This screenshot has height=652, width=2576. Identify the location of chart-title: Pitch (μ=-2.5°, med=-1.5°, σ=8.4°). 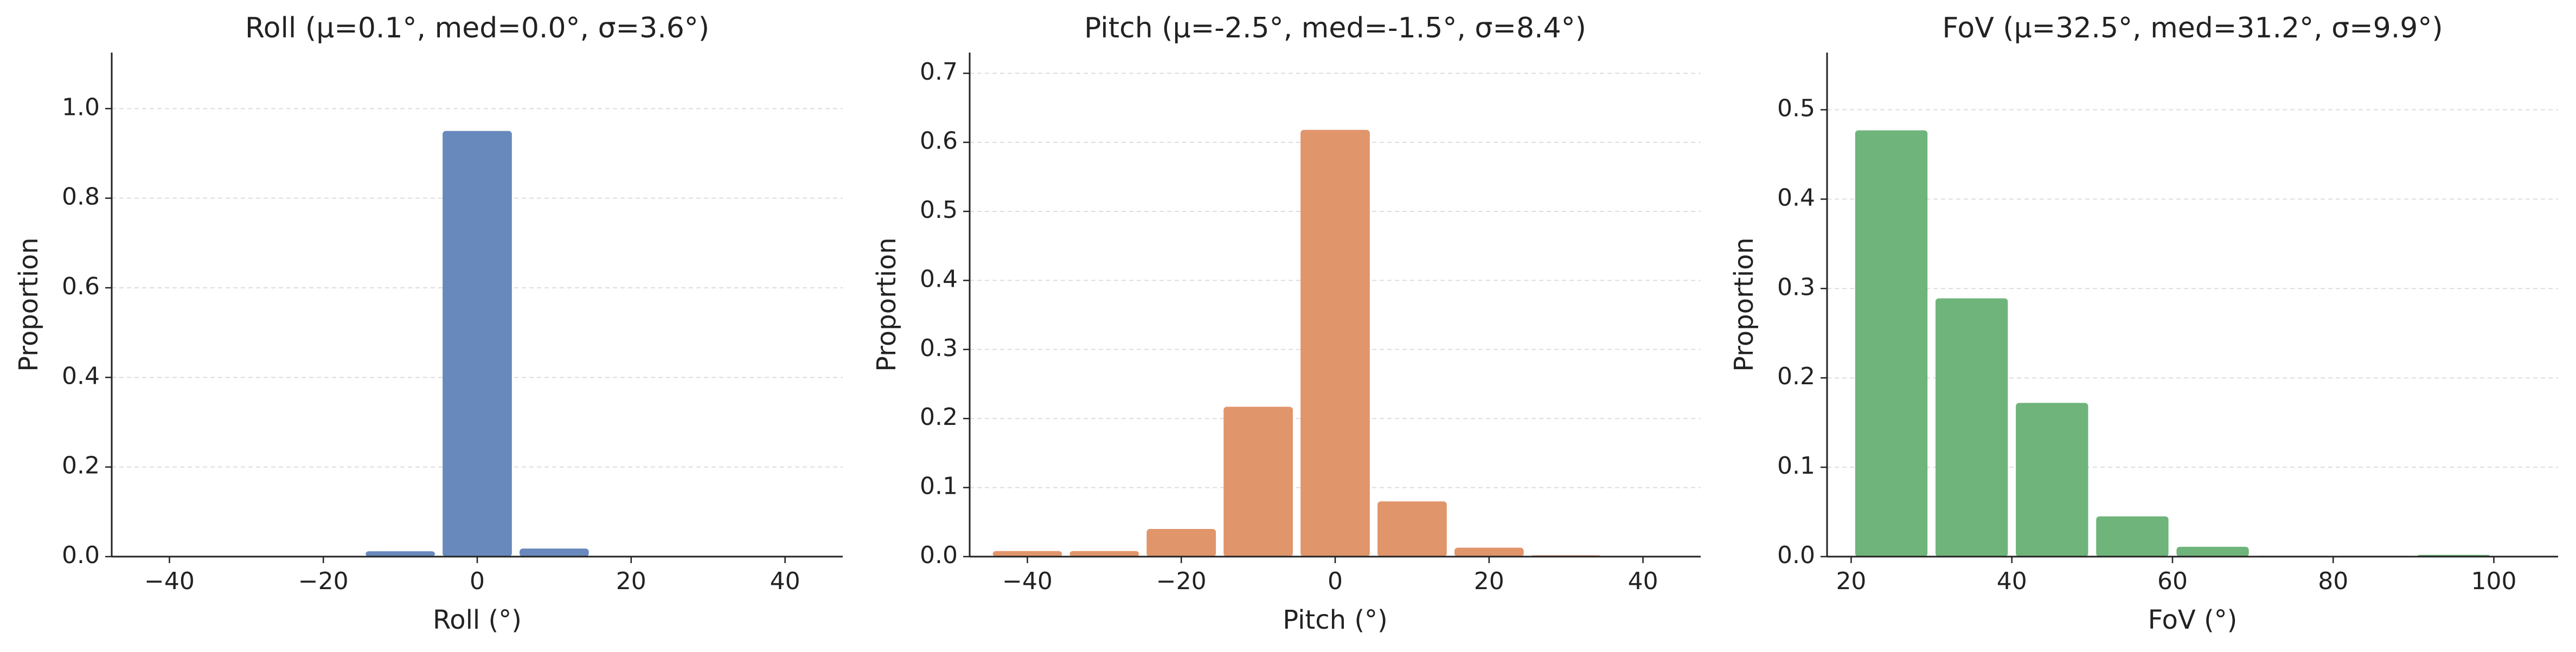
(1335, 28).